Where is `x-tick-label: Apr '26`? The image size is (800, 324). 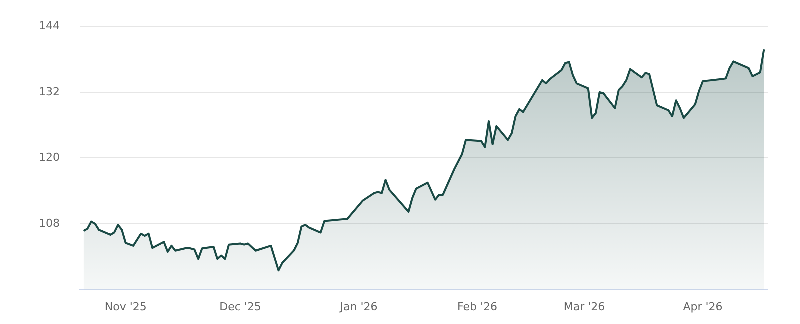
x-tick-label: Apr '26 is located at coordinates (703, 307).